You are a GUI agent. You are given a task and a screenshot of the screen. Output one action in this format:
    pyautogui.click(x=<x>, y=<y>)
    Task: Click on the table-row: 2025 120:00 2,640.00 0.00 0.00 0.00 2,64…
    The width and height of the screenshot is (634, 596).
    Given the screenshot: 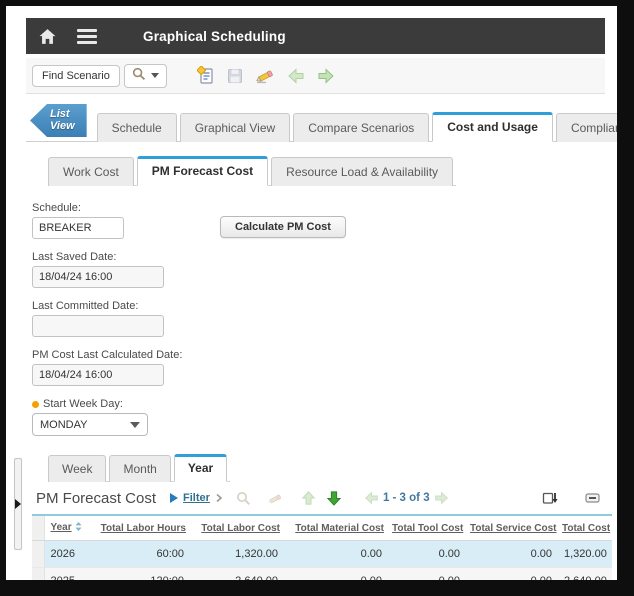 What is the action you would take?
    pyautogui.click(x=322, y=573)
    